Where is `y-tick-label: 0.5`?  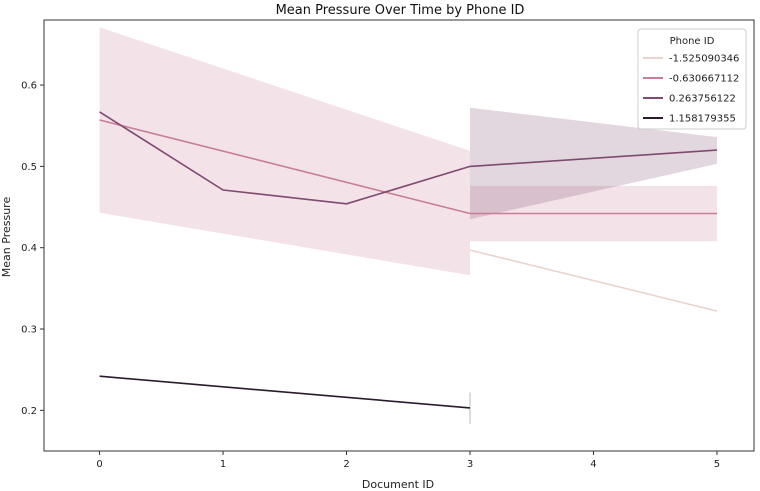
y-tick-label: 0.5 is located at coordinates (29, 167).